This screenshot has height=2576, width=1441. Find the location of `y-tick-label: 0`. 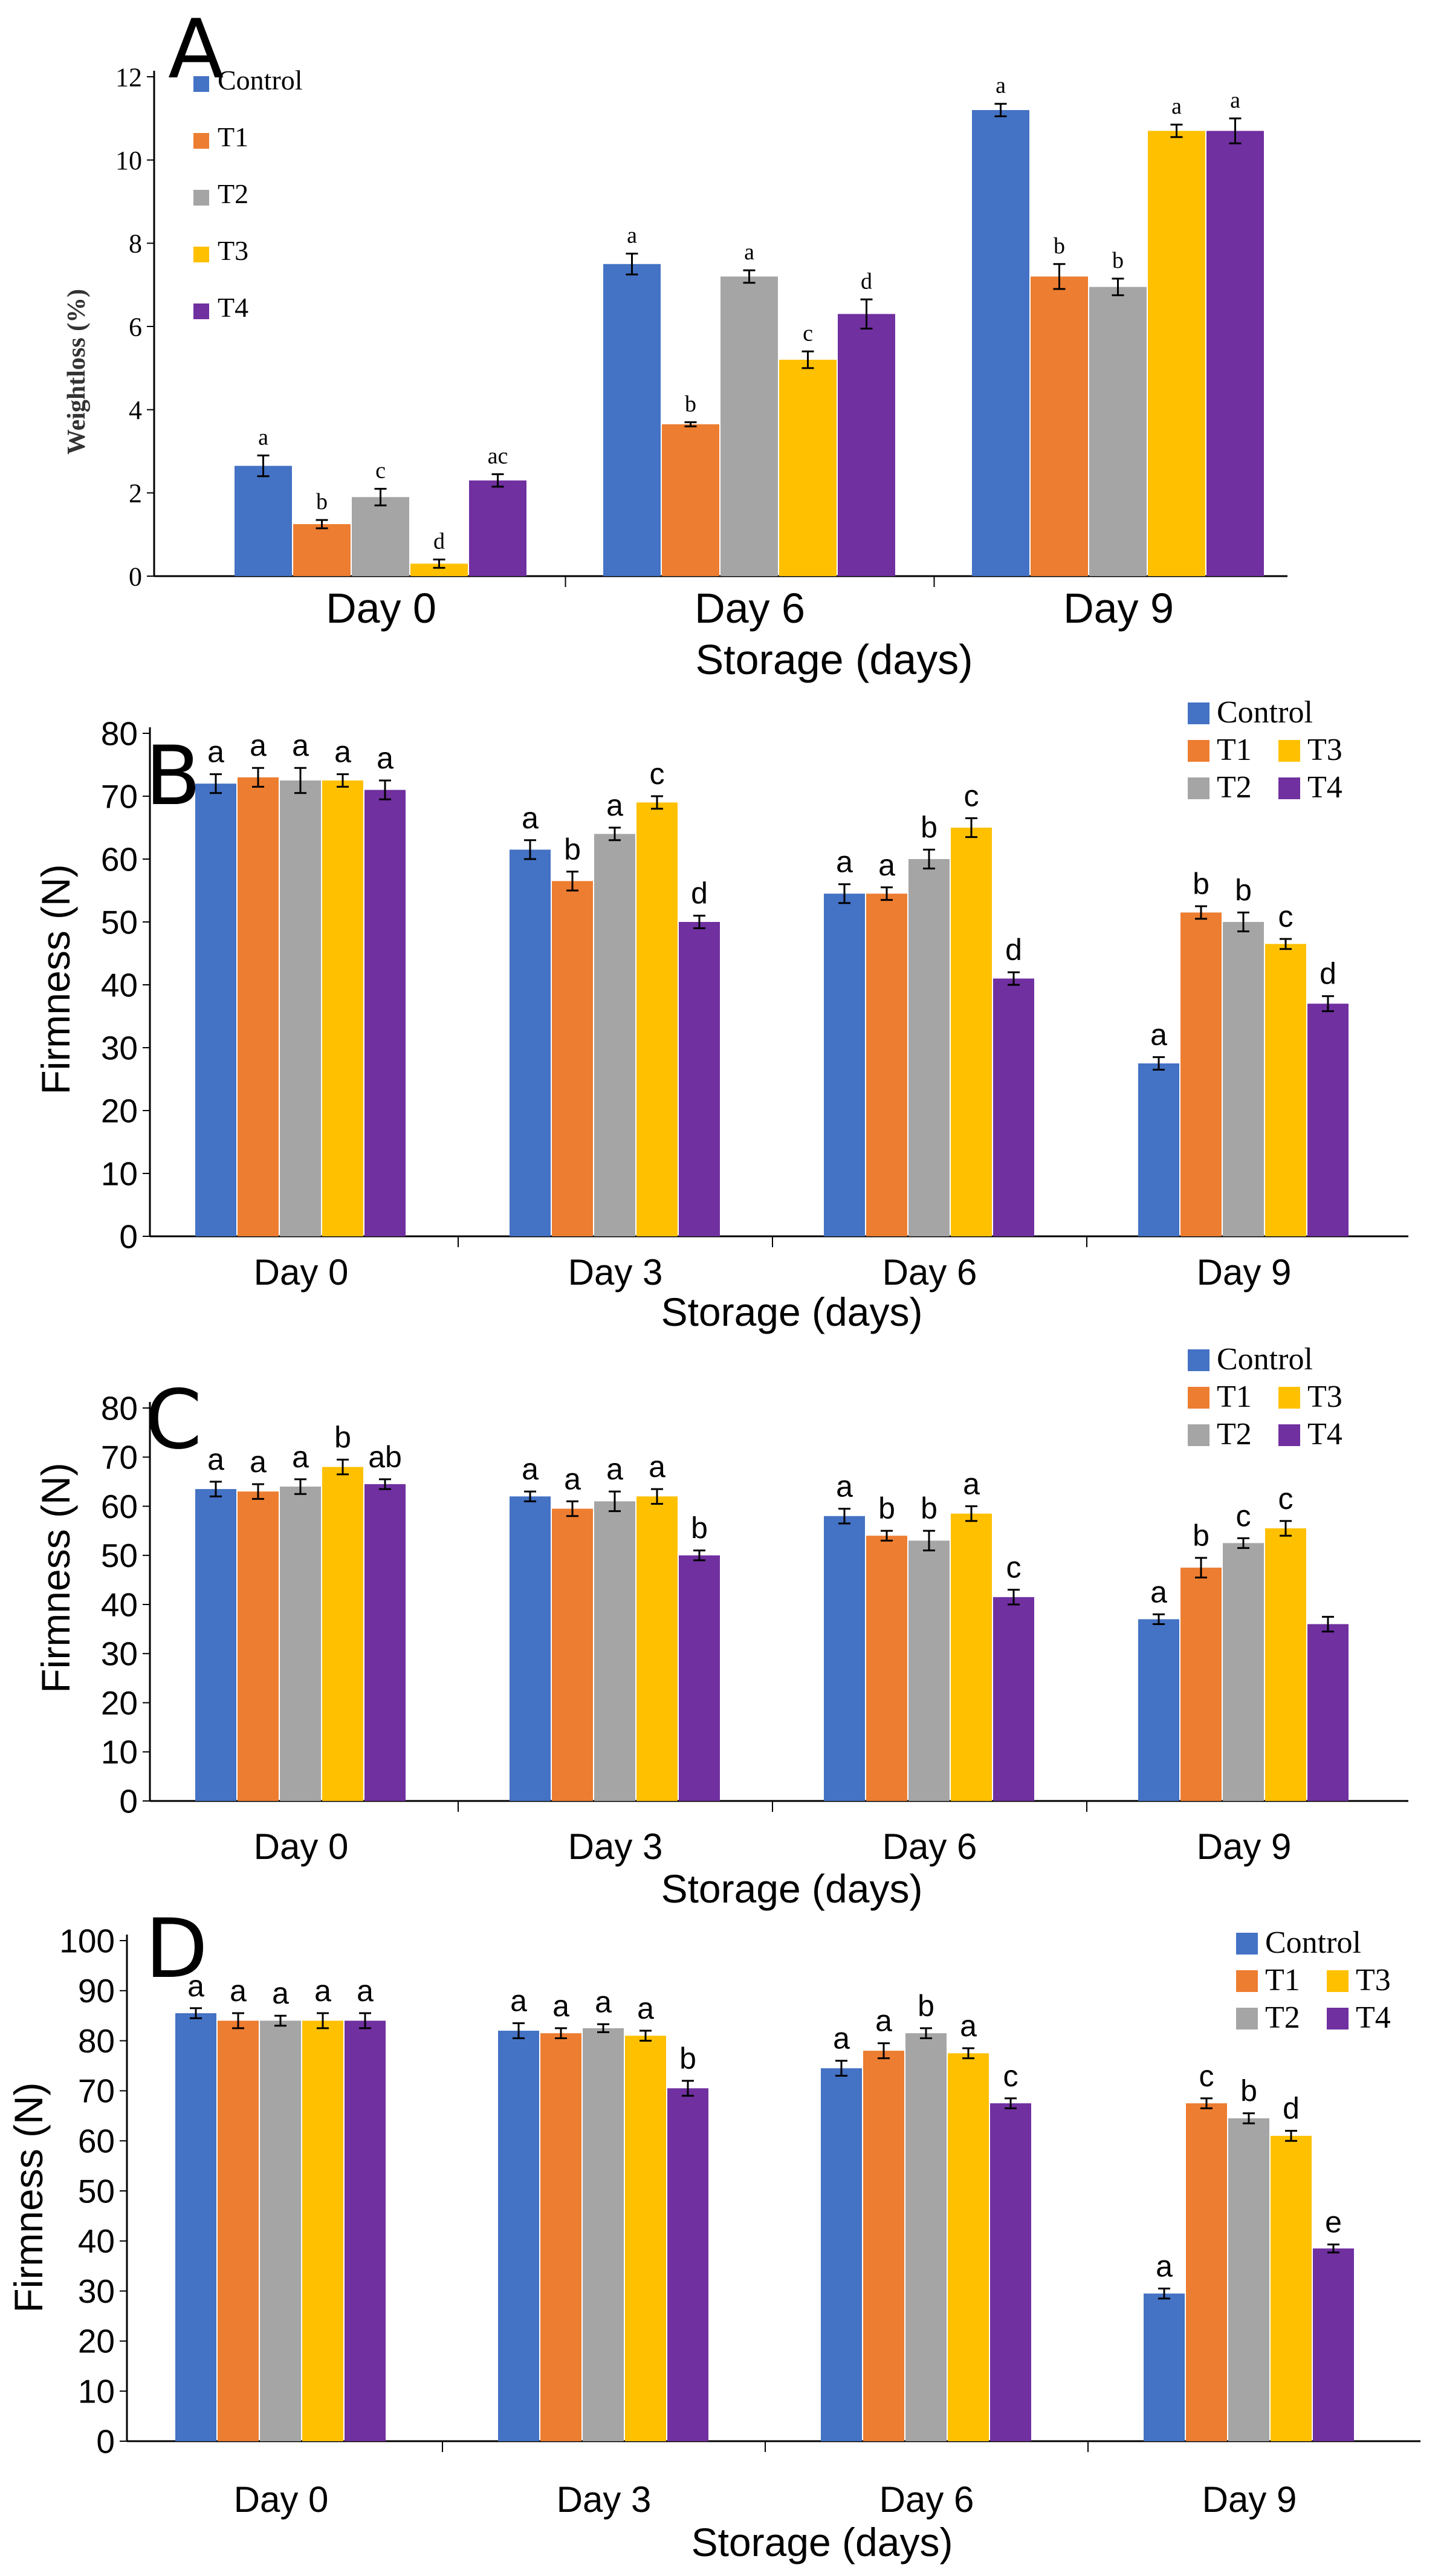

y-tick-label: 0 is located at coordinates (135, 577).